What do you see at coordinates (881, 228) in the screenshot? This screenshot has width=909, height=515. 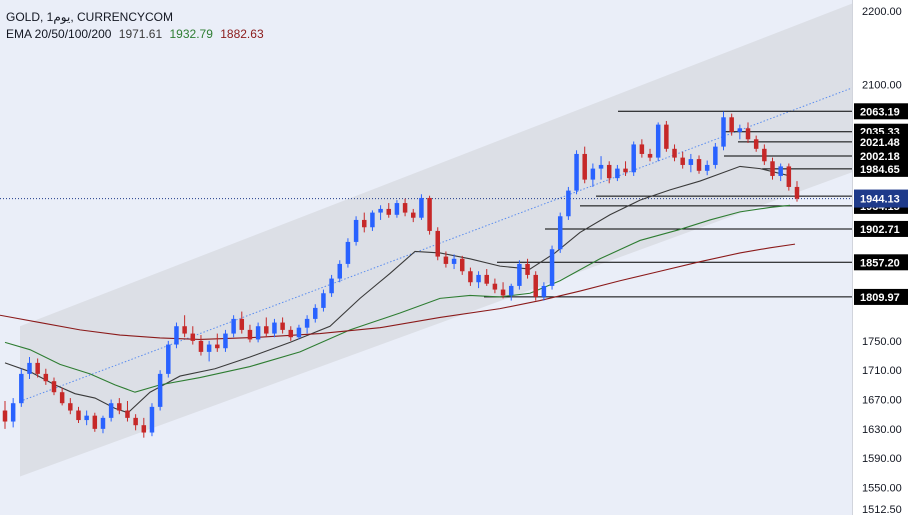 I see `level-label: 1902.71` at bounding box center [881, 228].